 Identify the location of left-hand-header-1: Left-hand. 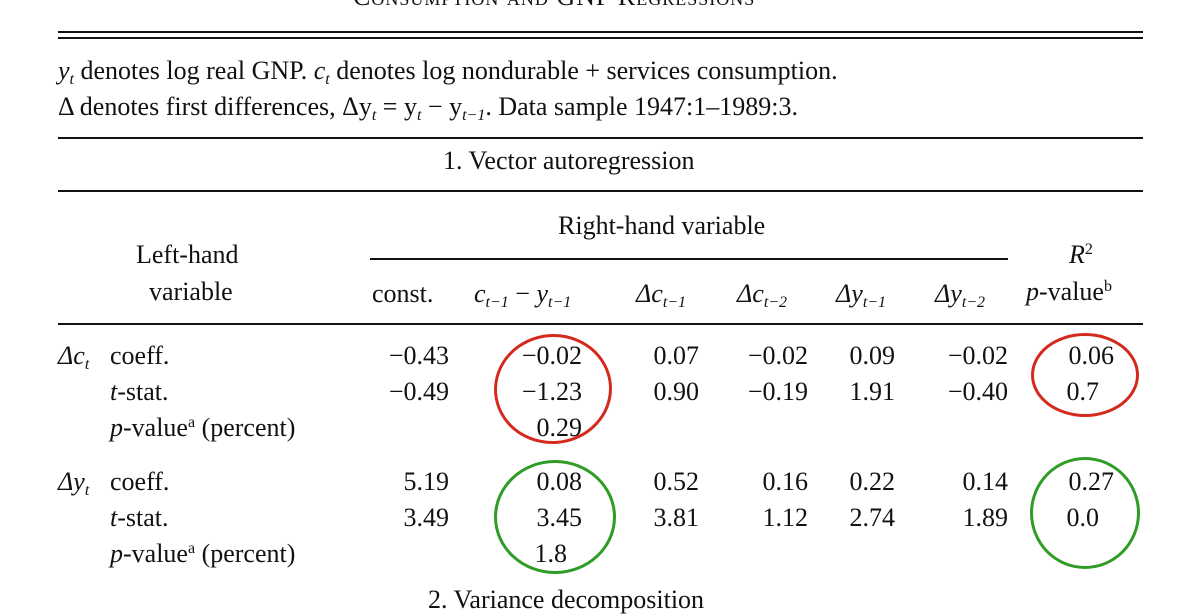
(187, 254).